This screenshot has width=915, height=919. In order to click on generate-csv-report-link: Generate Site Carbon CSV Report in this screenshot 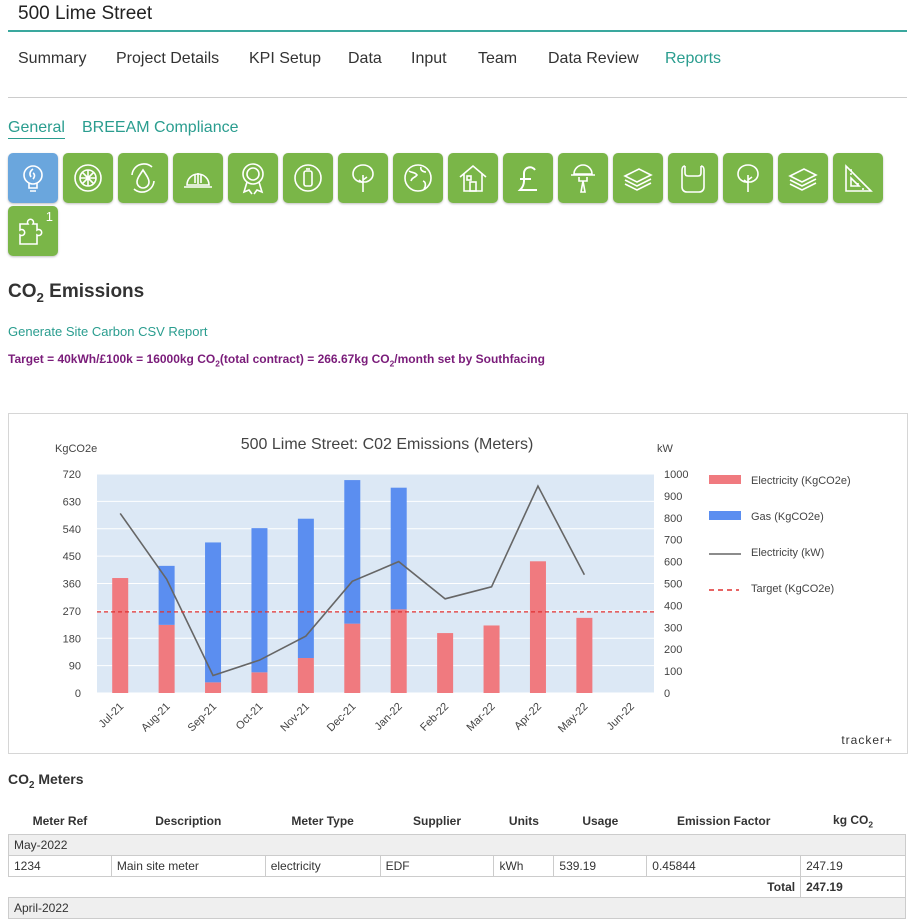, I will do `click(108, 331)`.